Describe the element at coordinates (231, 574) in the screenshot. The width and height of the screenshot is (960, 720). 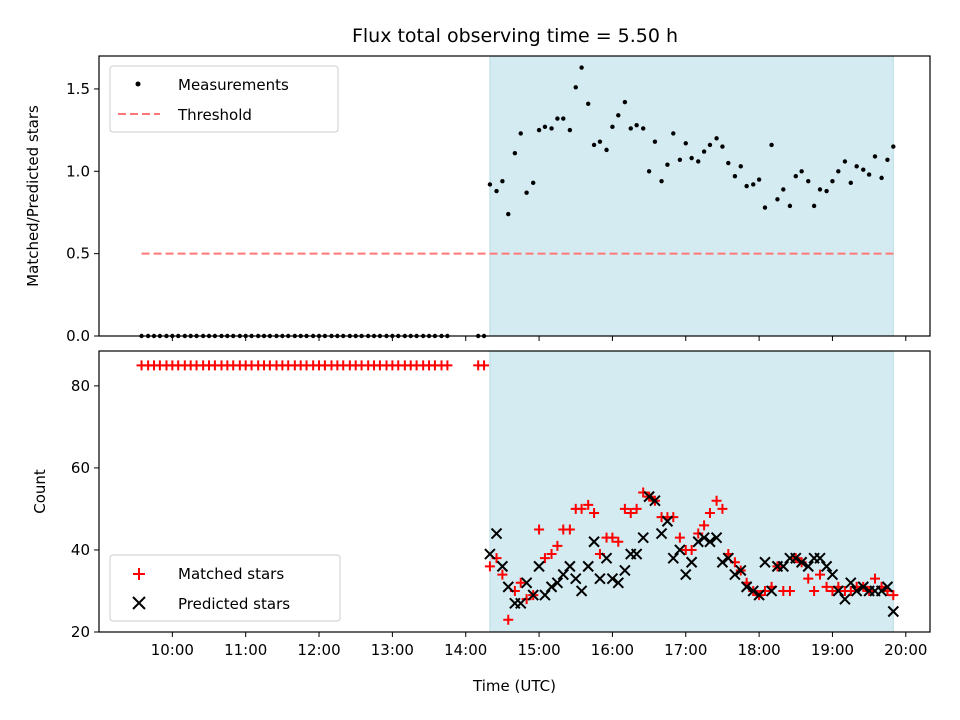
I see `legend-matched-label: Matched stars` at that location.